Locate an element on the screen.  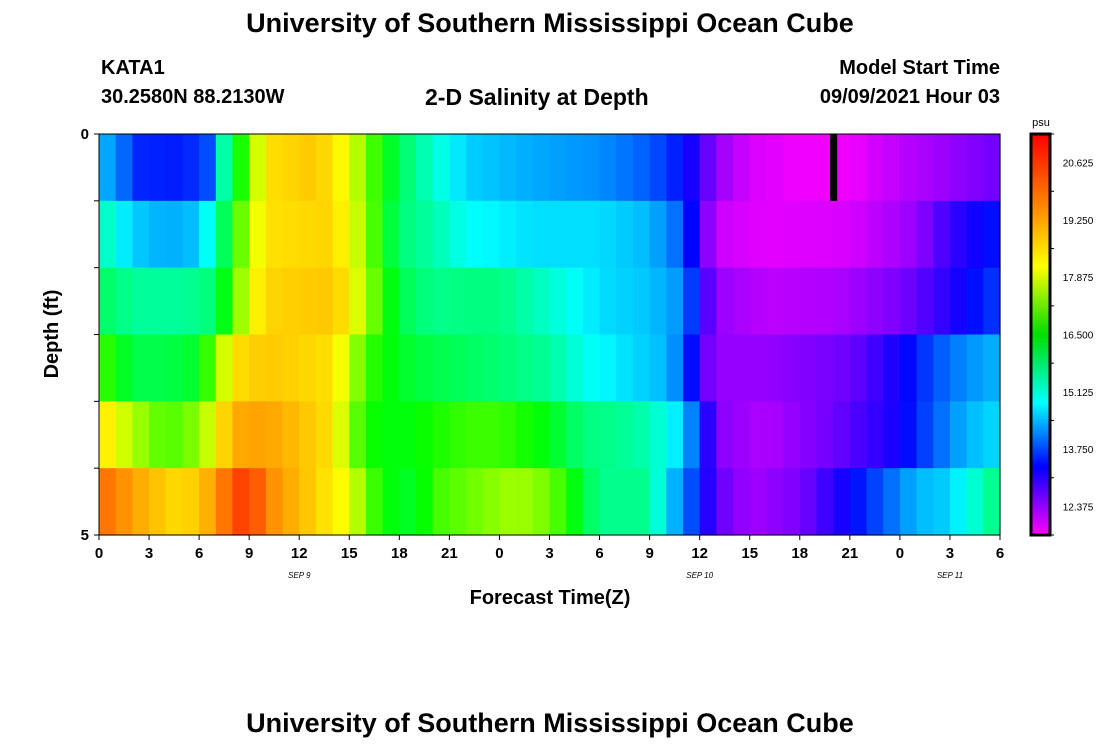
colorbar-tick-label: 13.750 is located at coordinates (1078, 450).